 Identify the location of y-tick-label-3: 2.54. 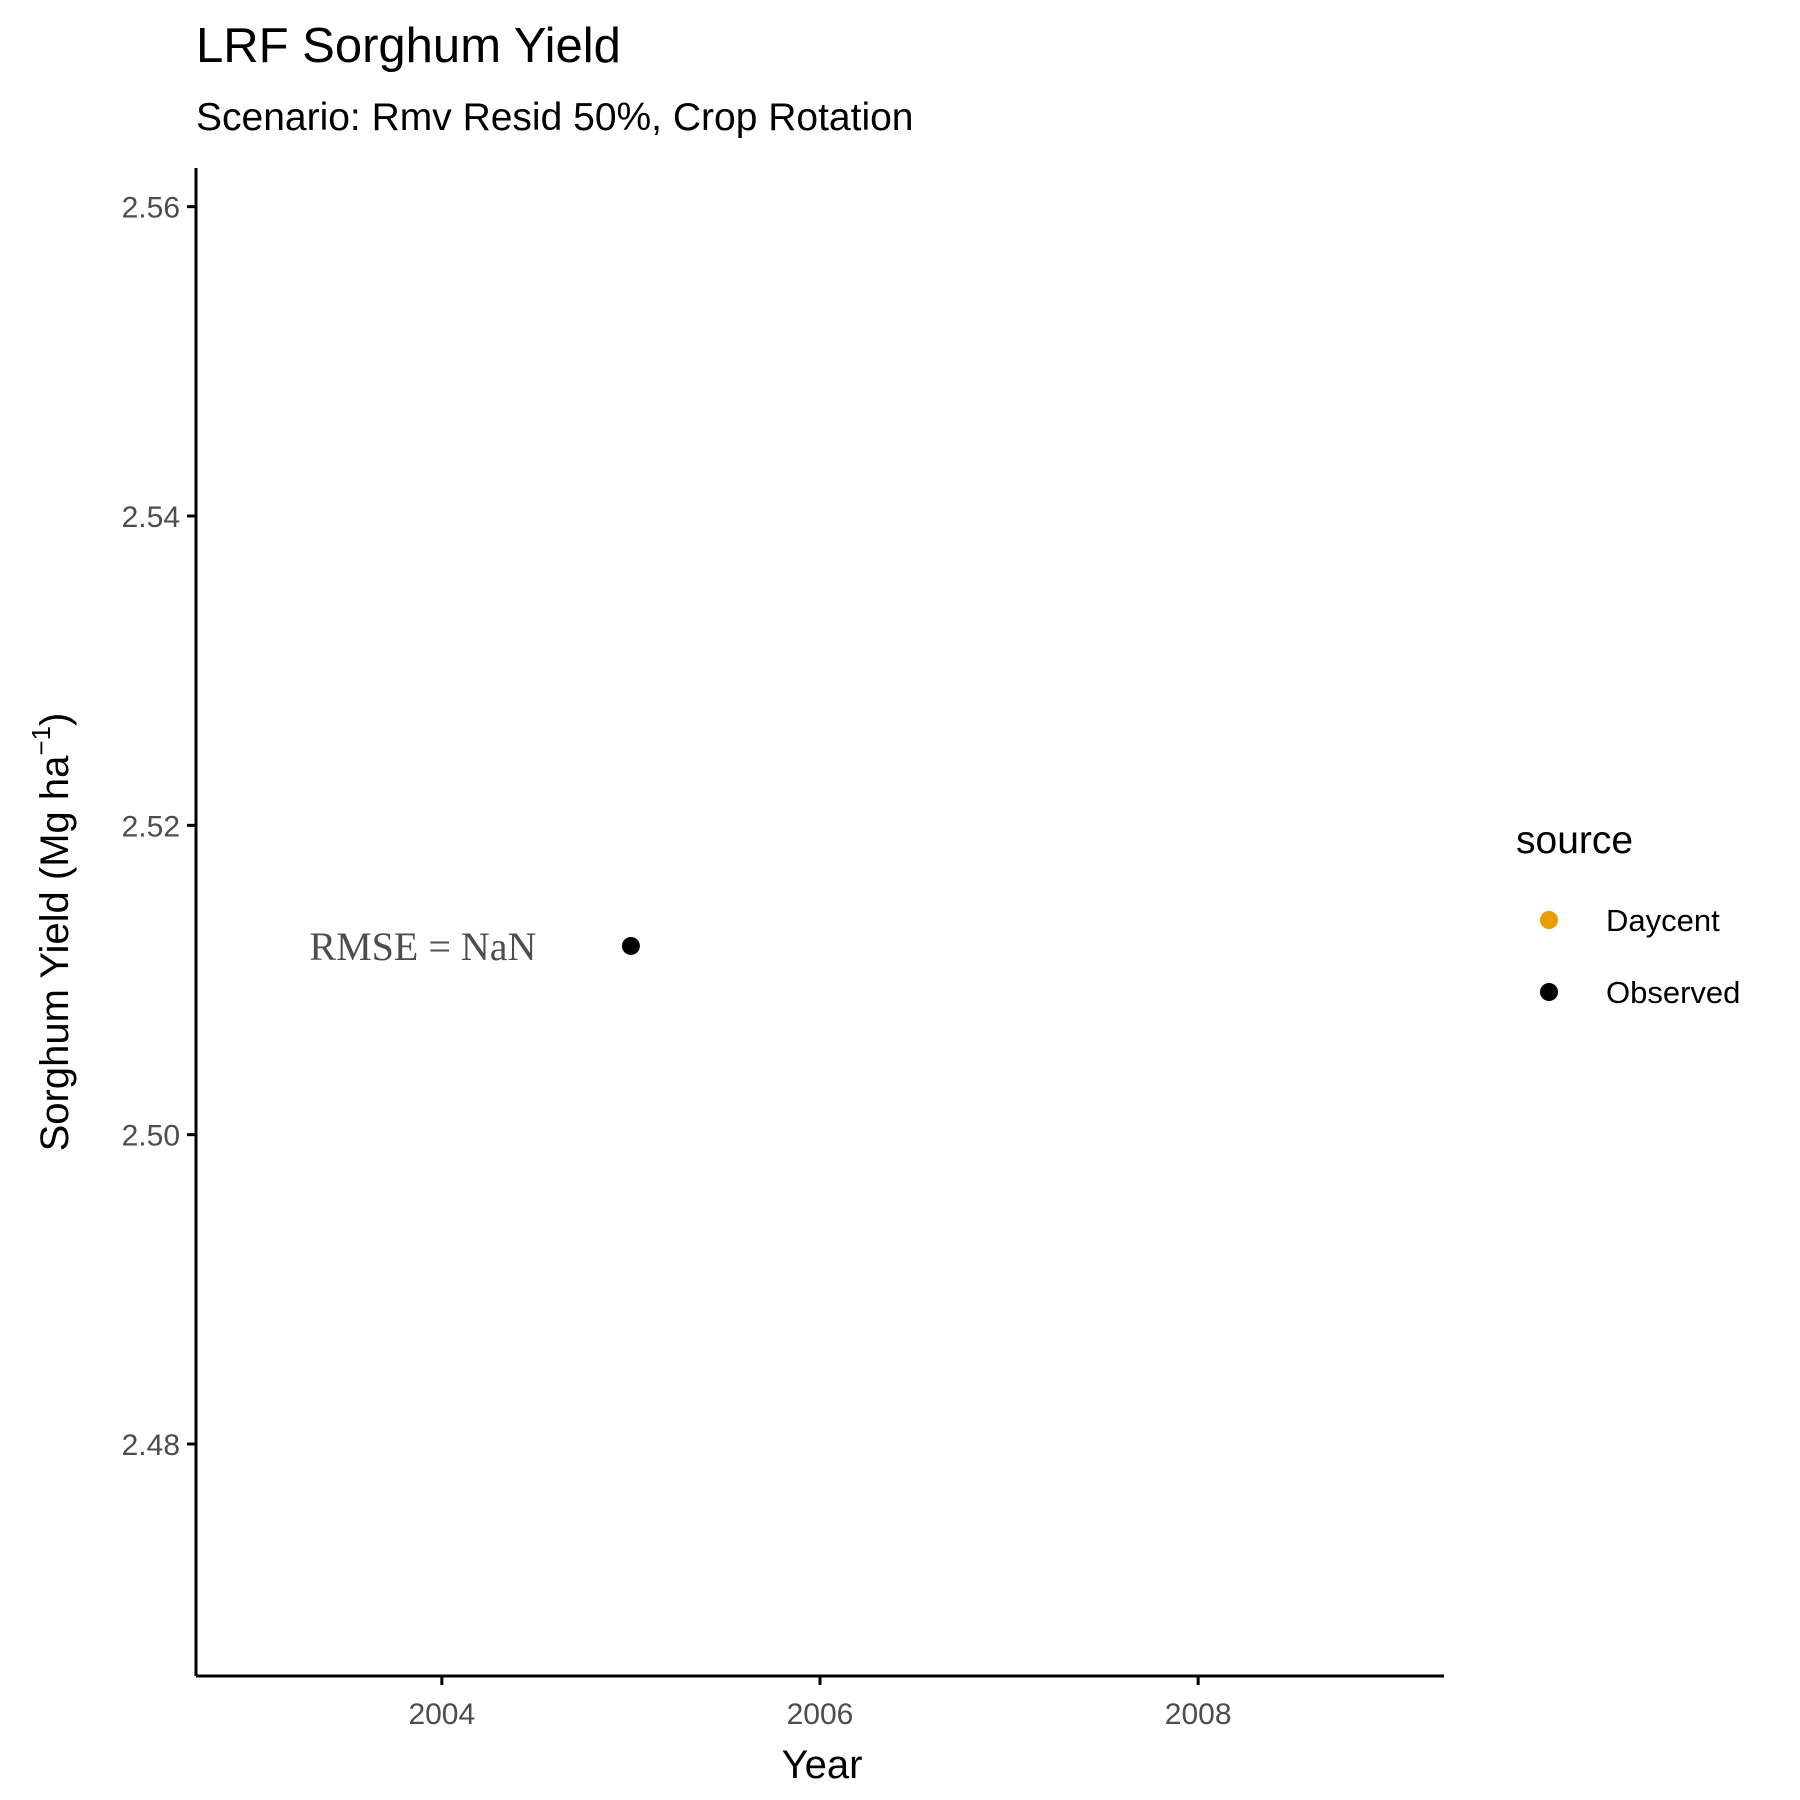
(151, 517).